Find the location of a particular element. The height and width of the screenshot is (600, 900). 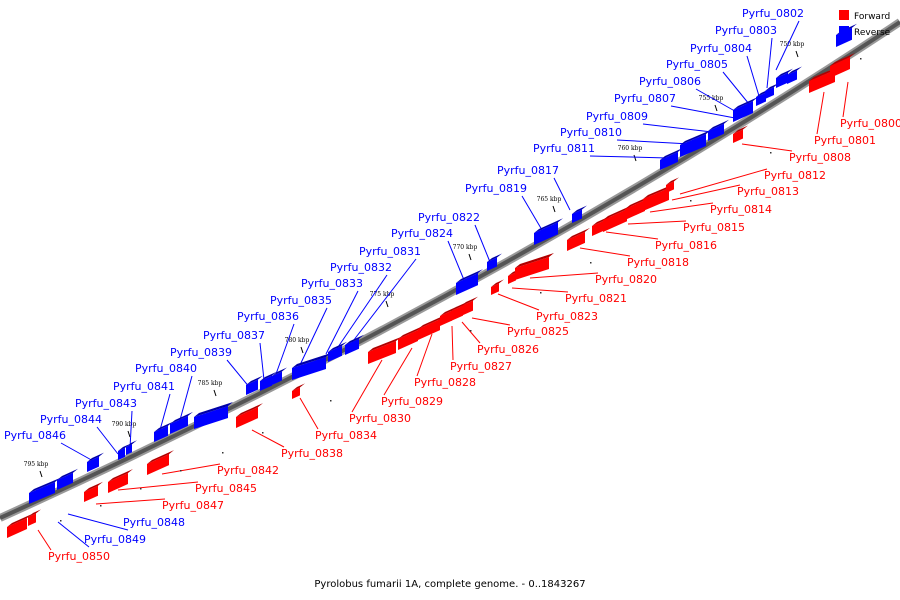

forward-gene-label: Pyrfu_0845 is located at coordinates (226, 488).